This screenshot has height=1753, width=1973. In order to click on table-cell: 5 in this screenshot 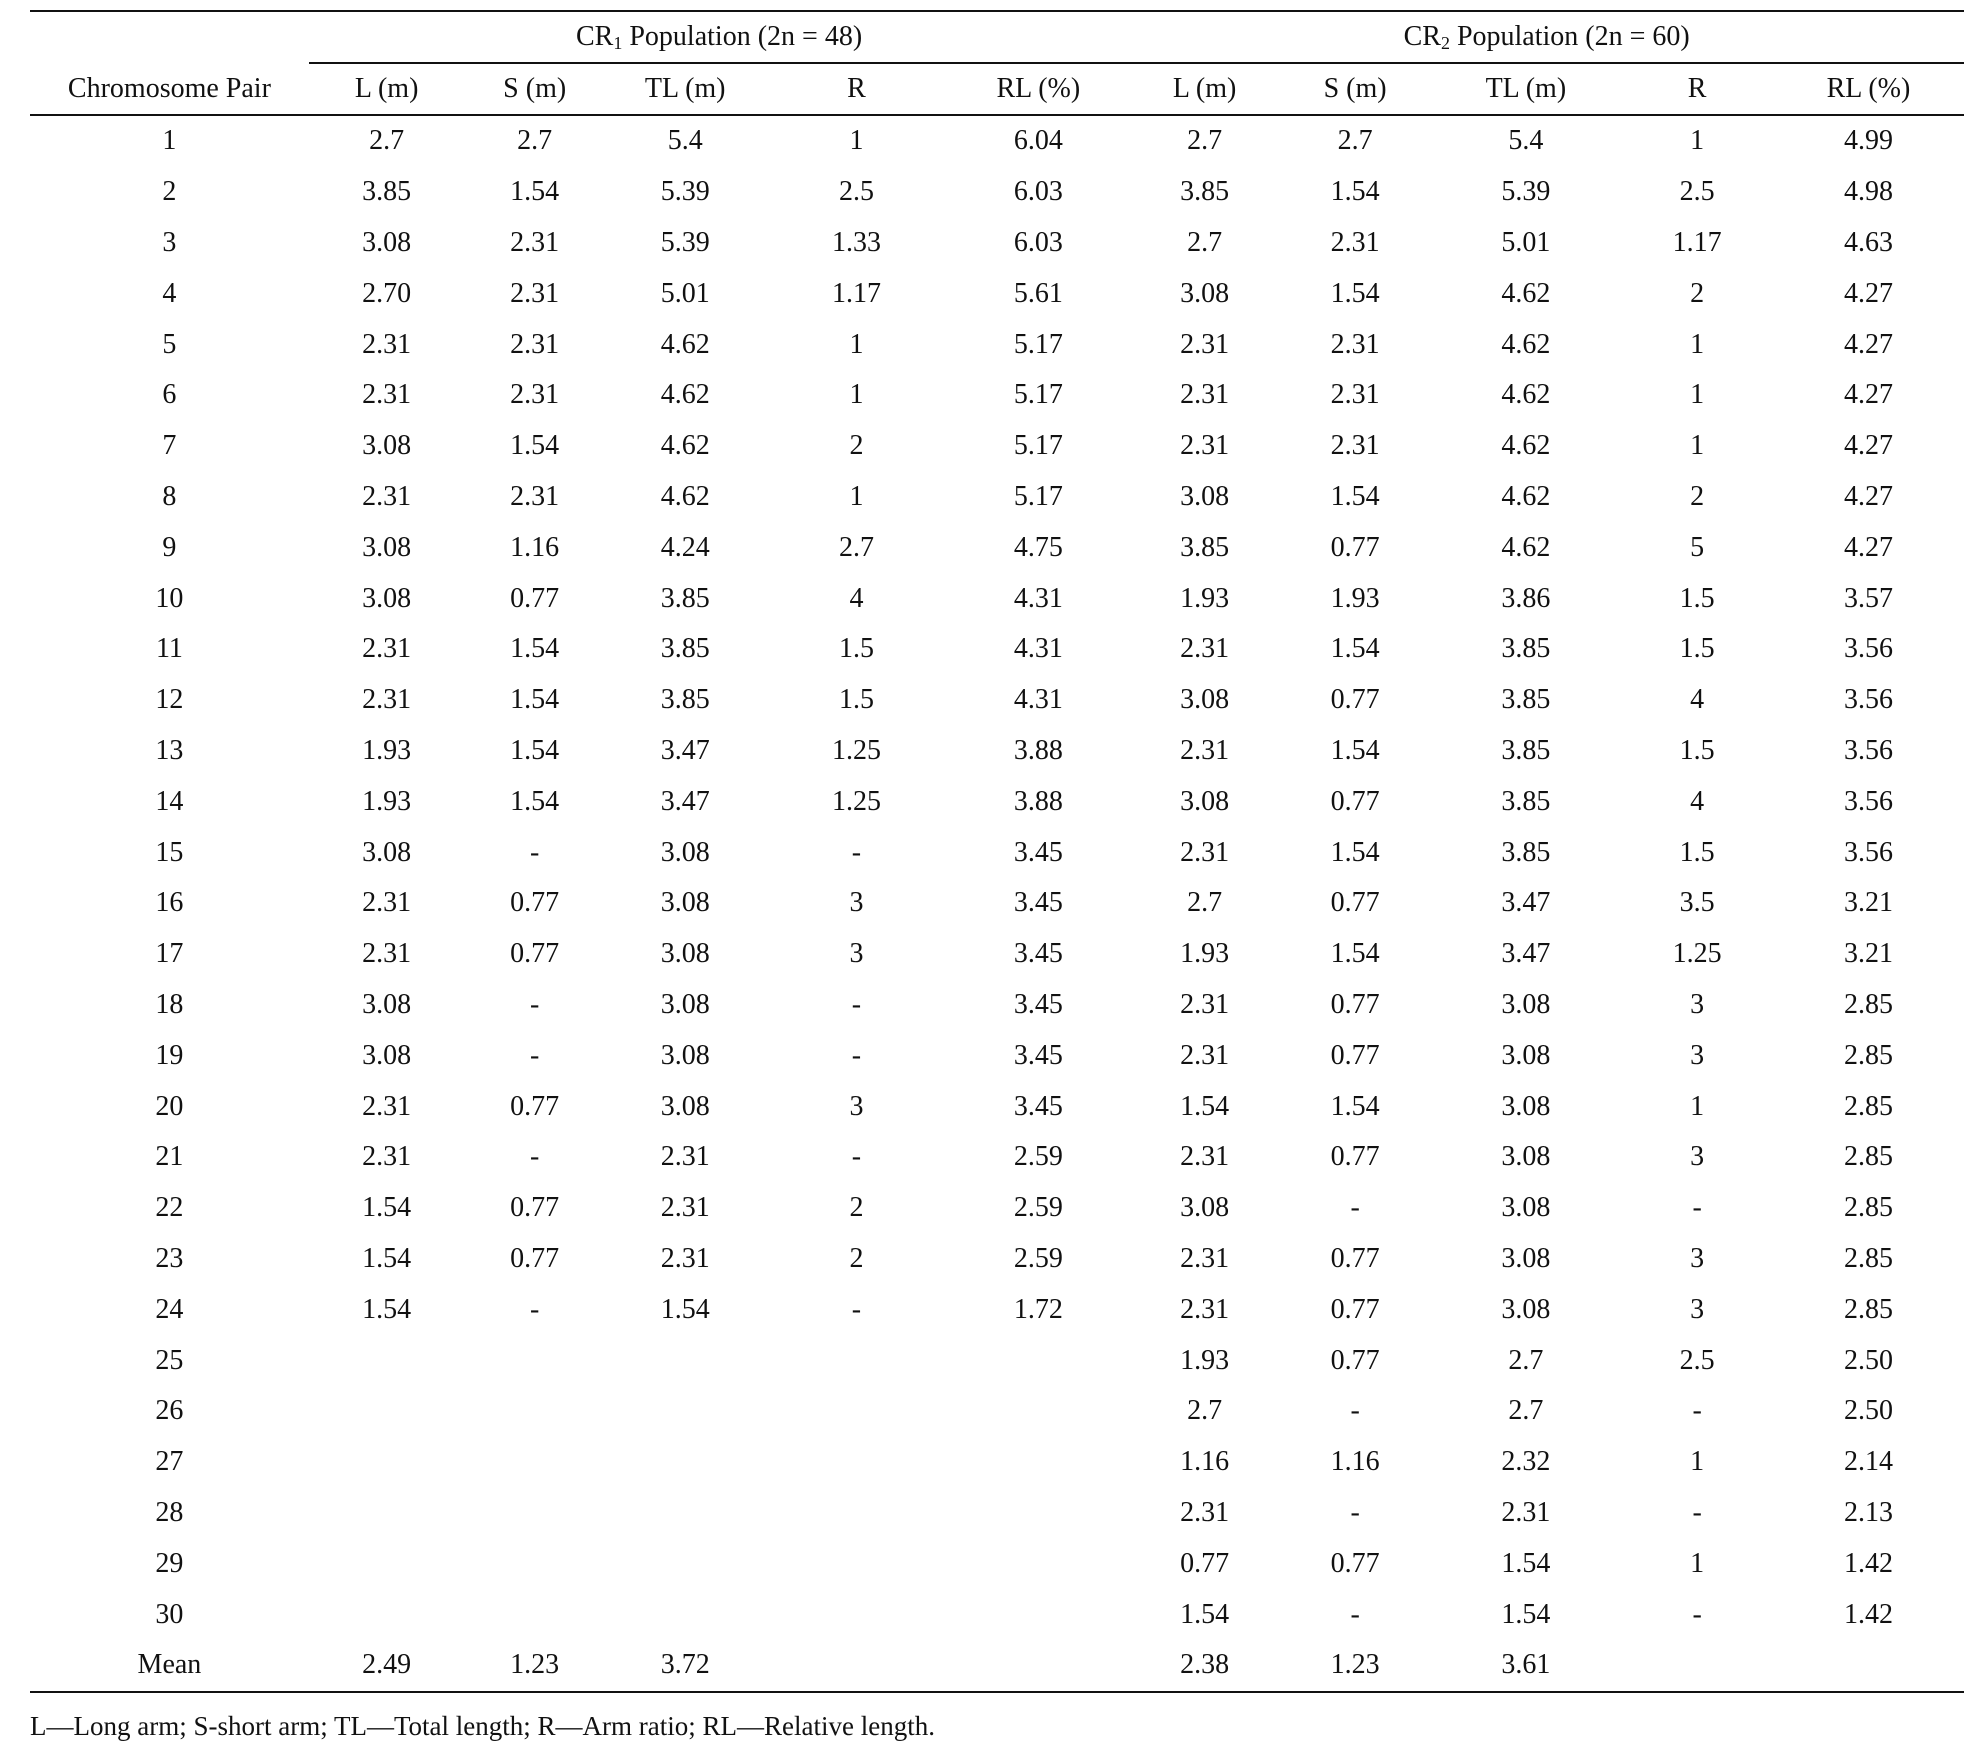, I will do `click(169, 344)`.